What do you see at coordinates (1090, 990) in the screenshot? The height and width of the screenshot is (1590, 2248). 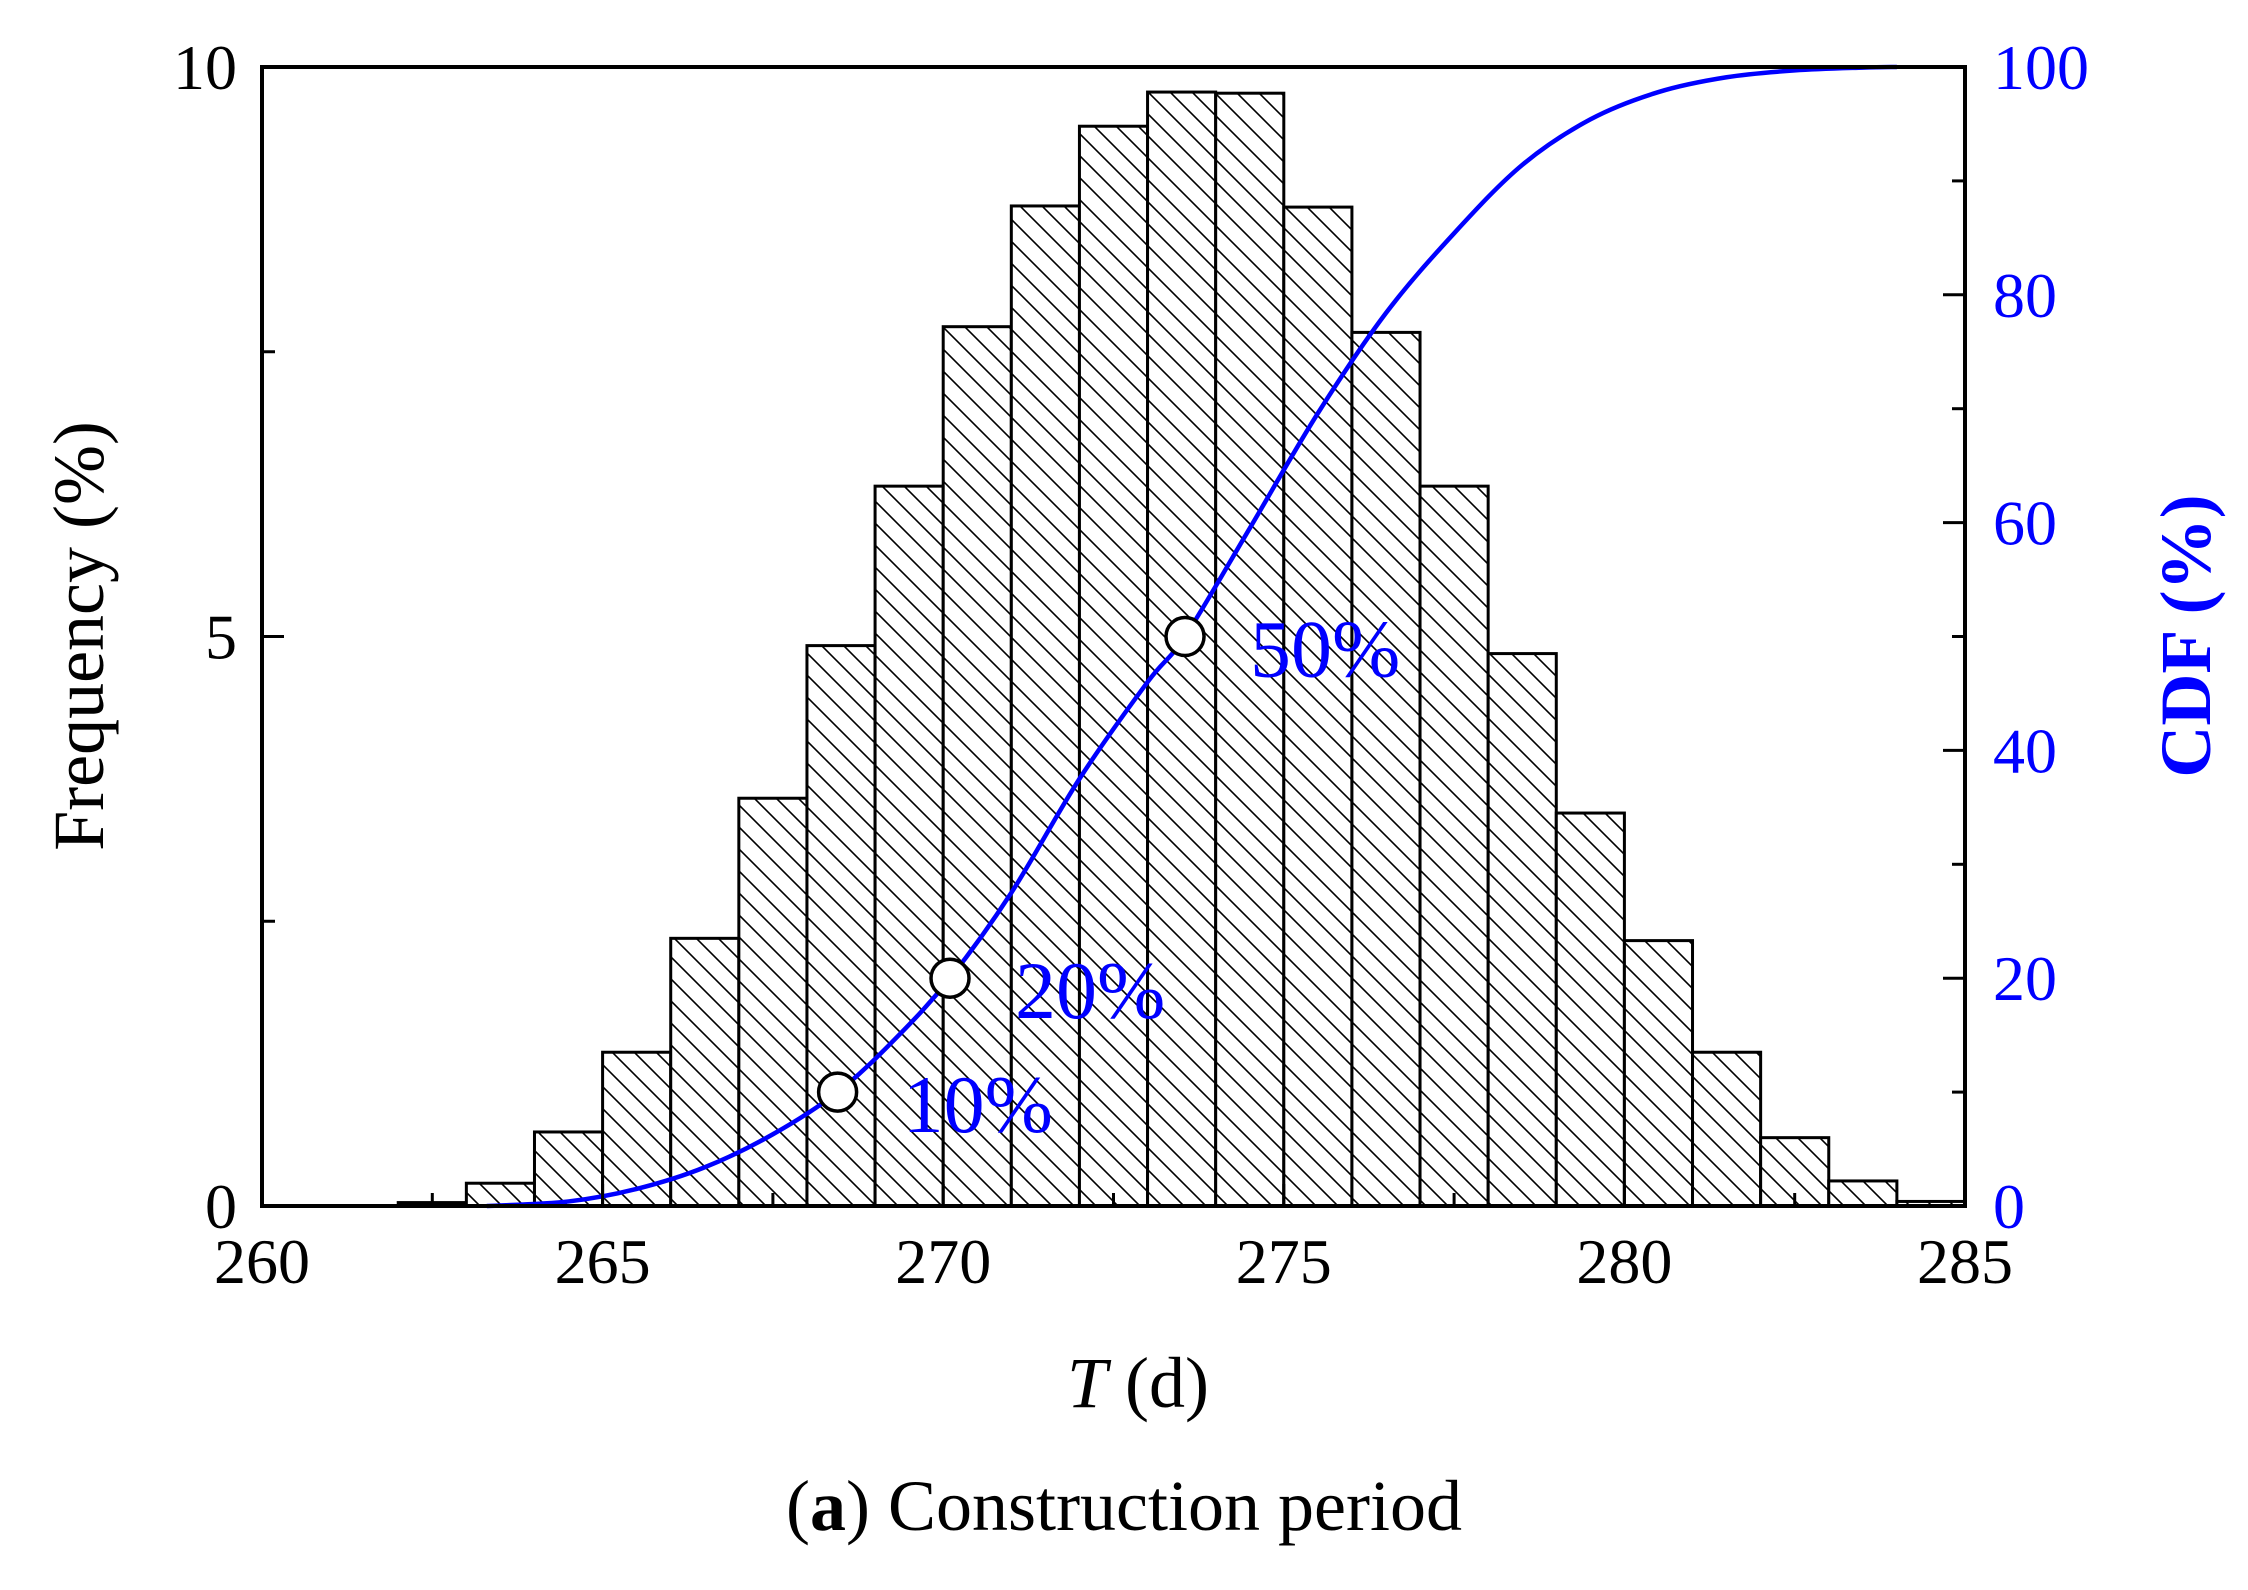 I see `cdf-marker-label: 20%` at bounding box center [1090, 990].